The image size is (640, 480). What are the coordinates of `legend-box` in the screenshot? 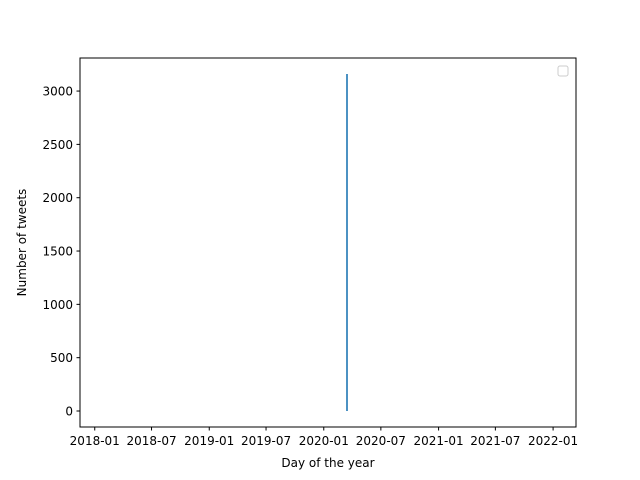 It's located at (563, 71).